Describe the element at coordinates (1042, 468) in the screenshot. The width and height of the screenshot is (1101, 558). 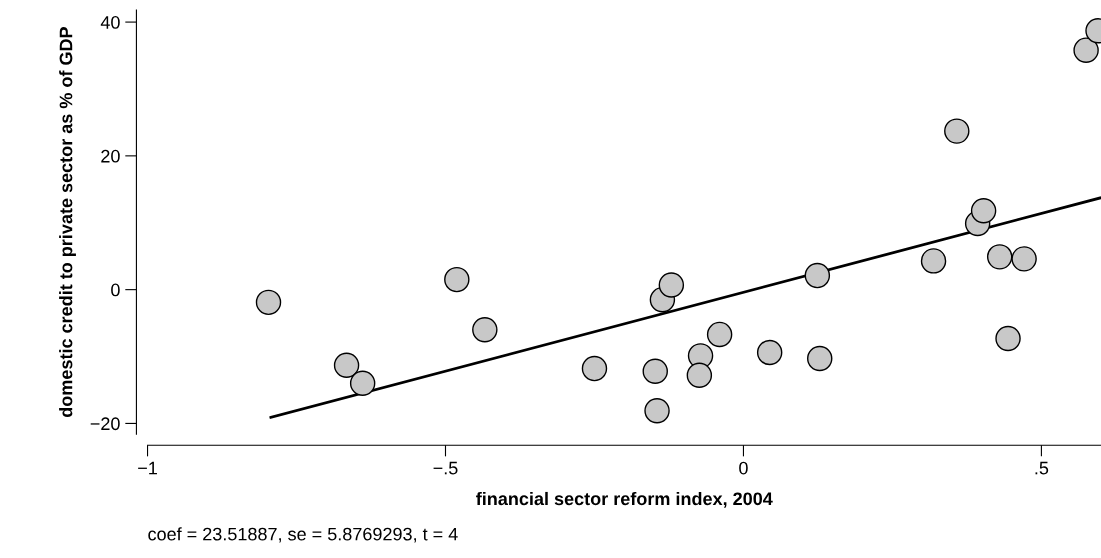
I see `x-tick-label: .5` at that location.